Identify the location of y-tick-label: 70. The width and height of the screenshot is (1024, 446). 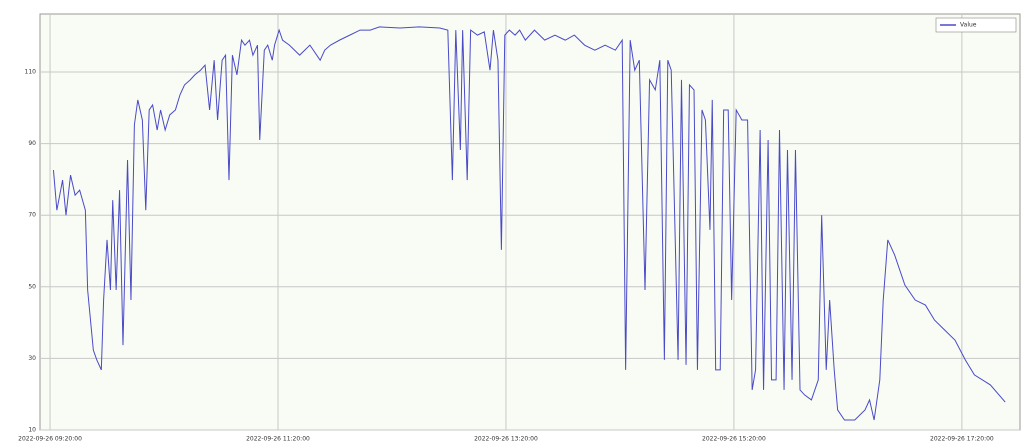
(32, 215).